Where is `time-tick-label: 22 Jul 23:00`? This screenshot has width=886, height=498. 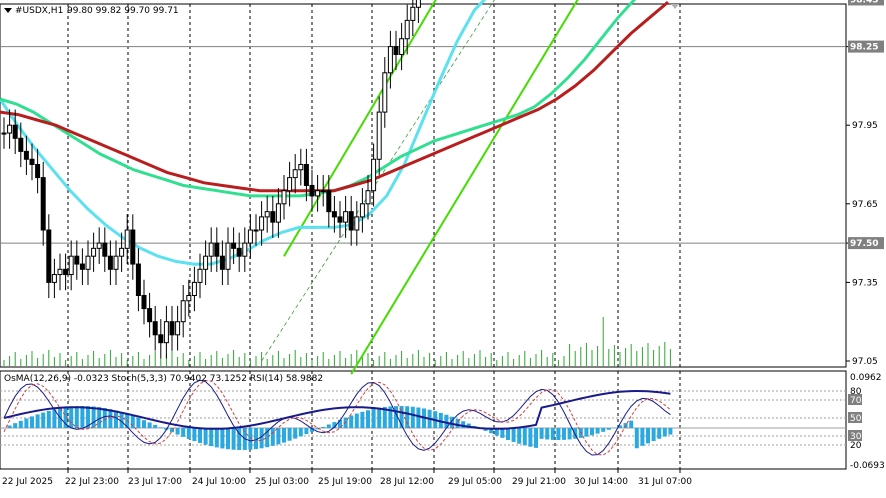 time-tick-label: 22 Jul 23:00 is located at coordinates (92, 482).